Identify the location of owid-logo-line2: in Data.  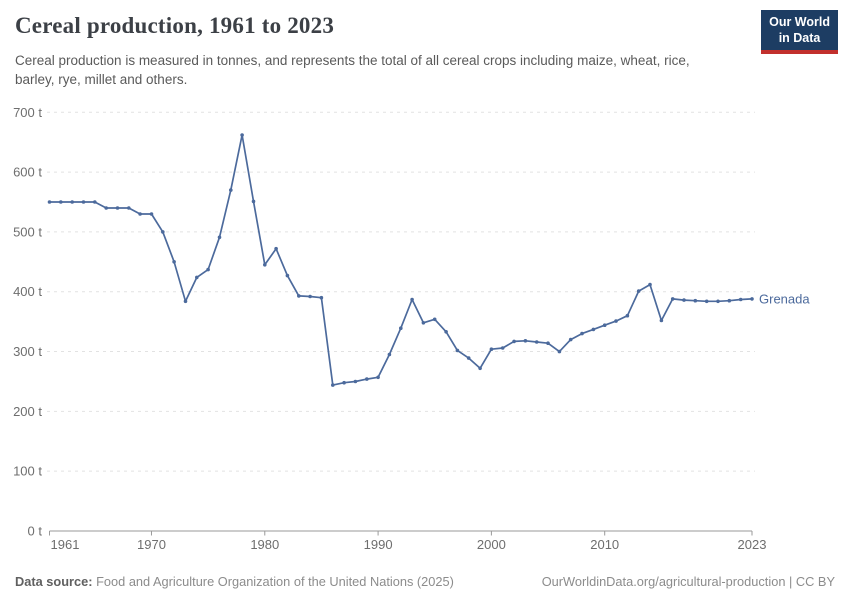
(799, 37).